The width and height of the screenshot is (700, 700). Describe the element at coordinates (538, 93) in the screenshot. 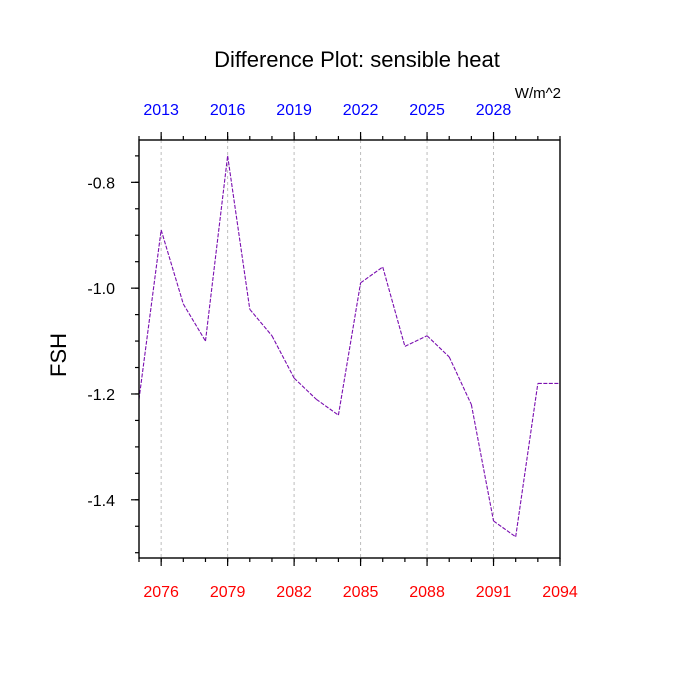

I see `units-label: W/m^2` at that location.